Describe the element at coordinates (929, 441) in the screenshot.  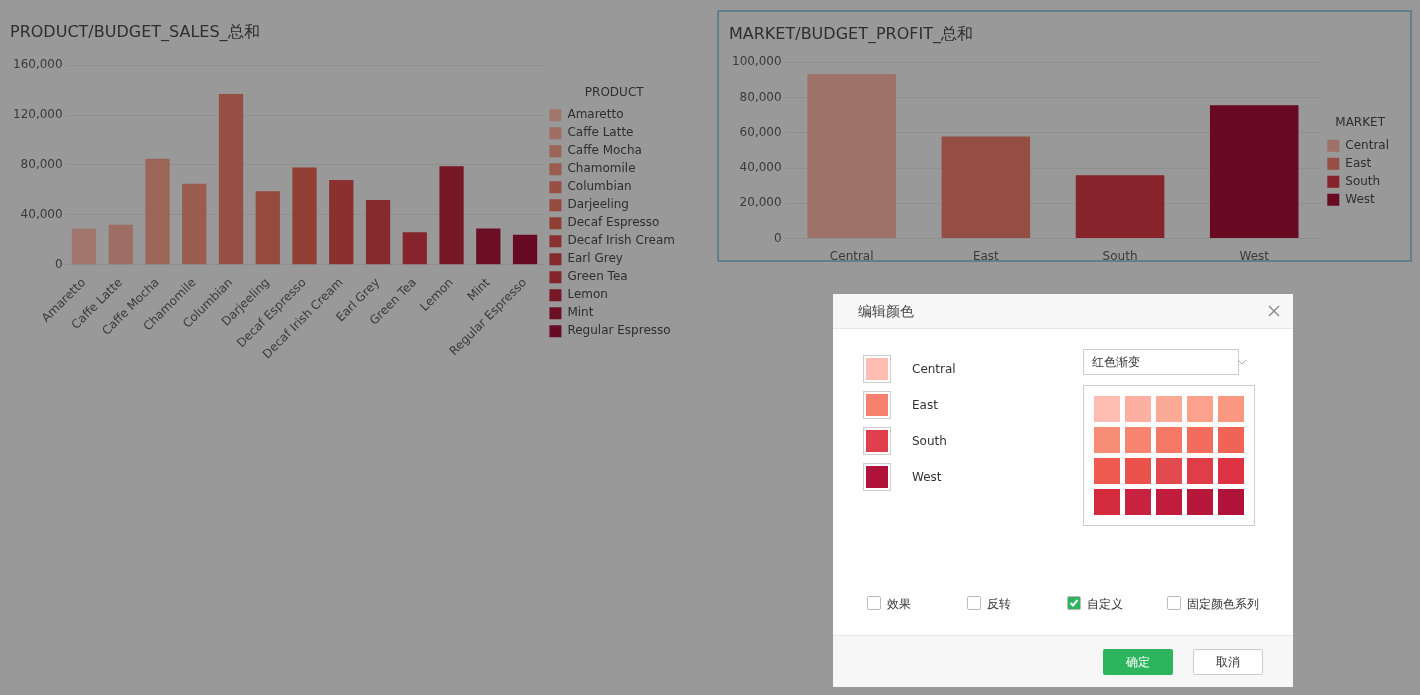
I see `text: South` at that location.